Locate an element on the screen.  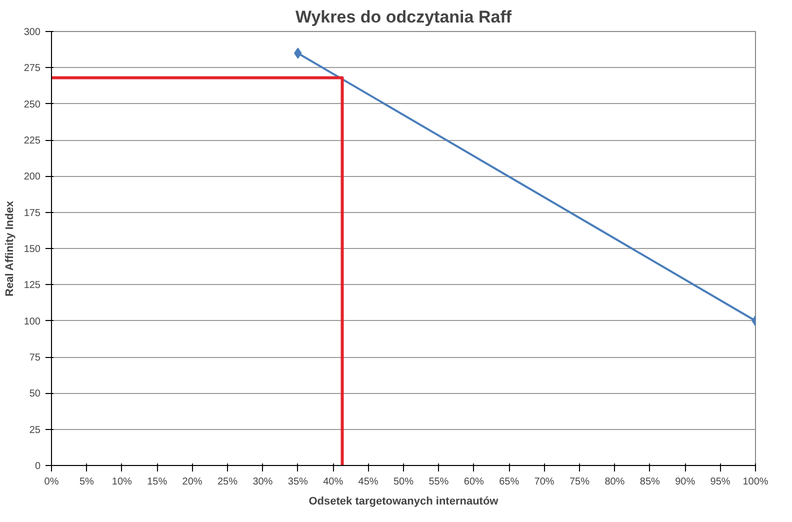
x-tick-label: 25% is located at coordinates (227, 482).